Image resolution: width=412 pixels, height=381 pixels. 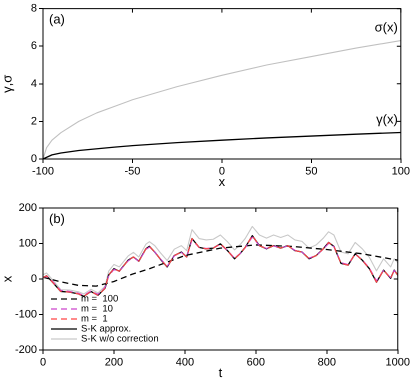 What do you see at coordinates (132, 172) in the screenshot?
I see `x-tick-label: -50` at bounding box center [132, 172].